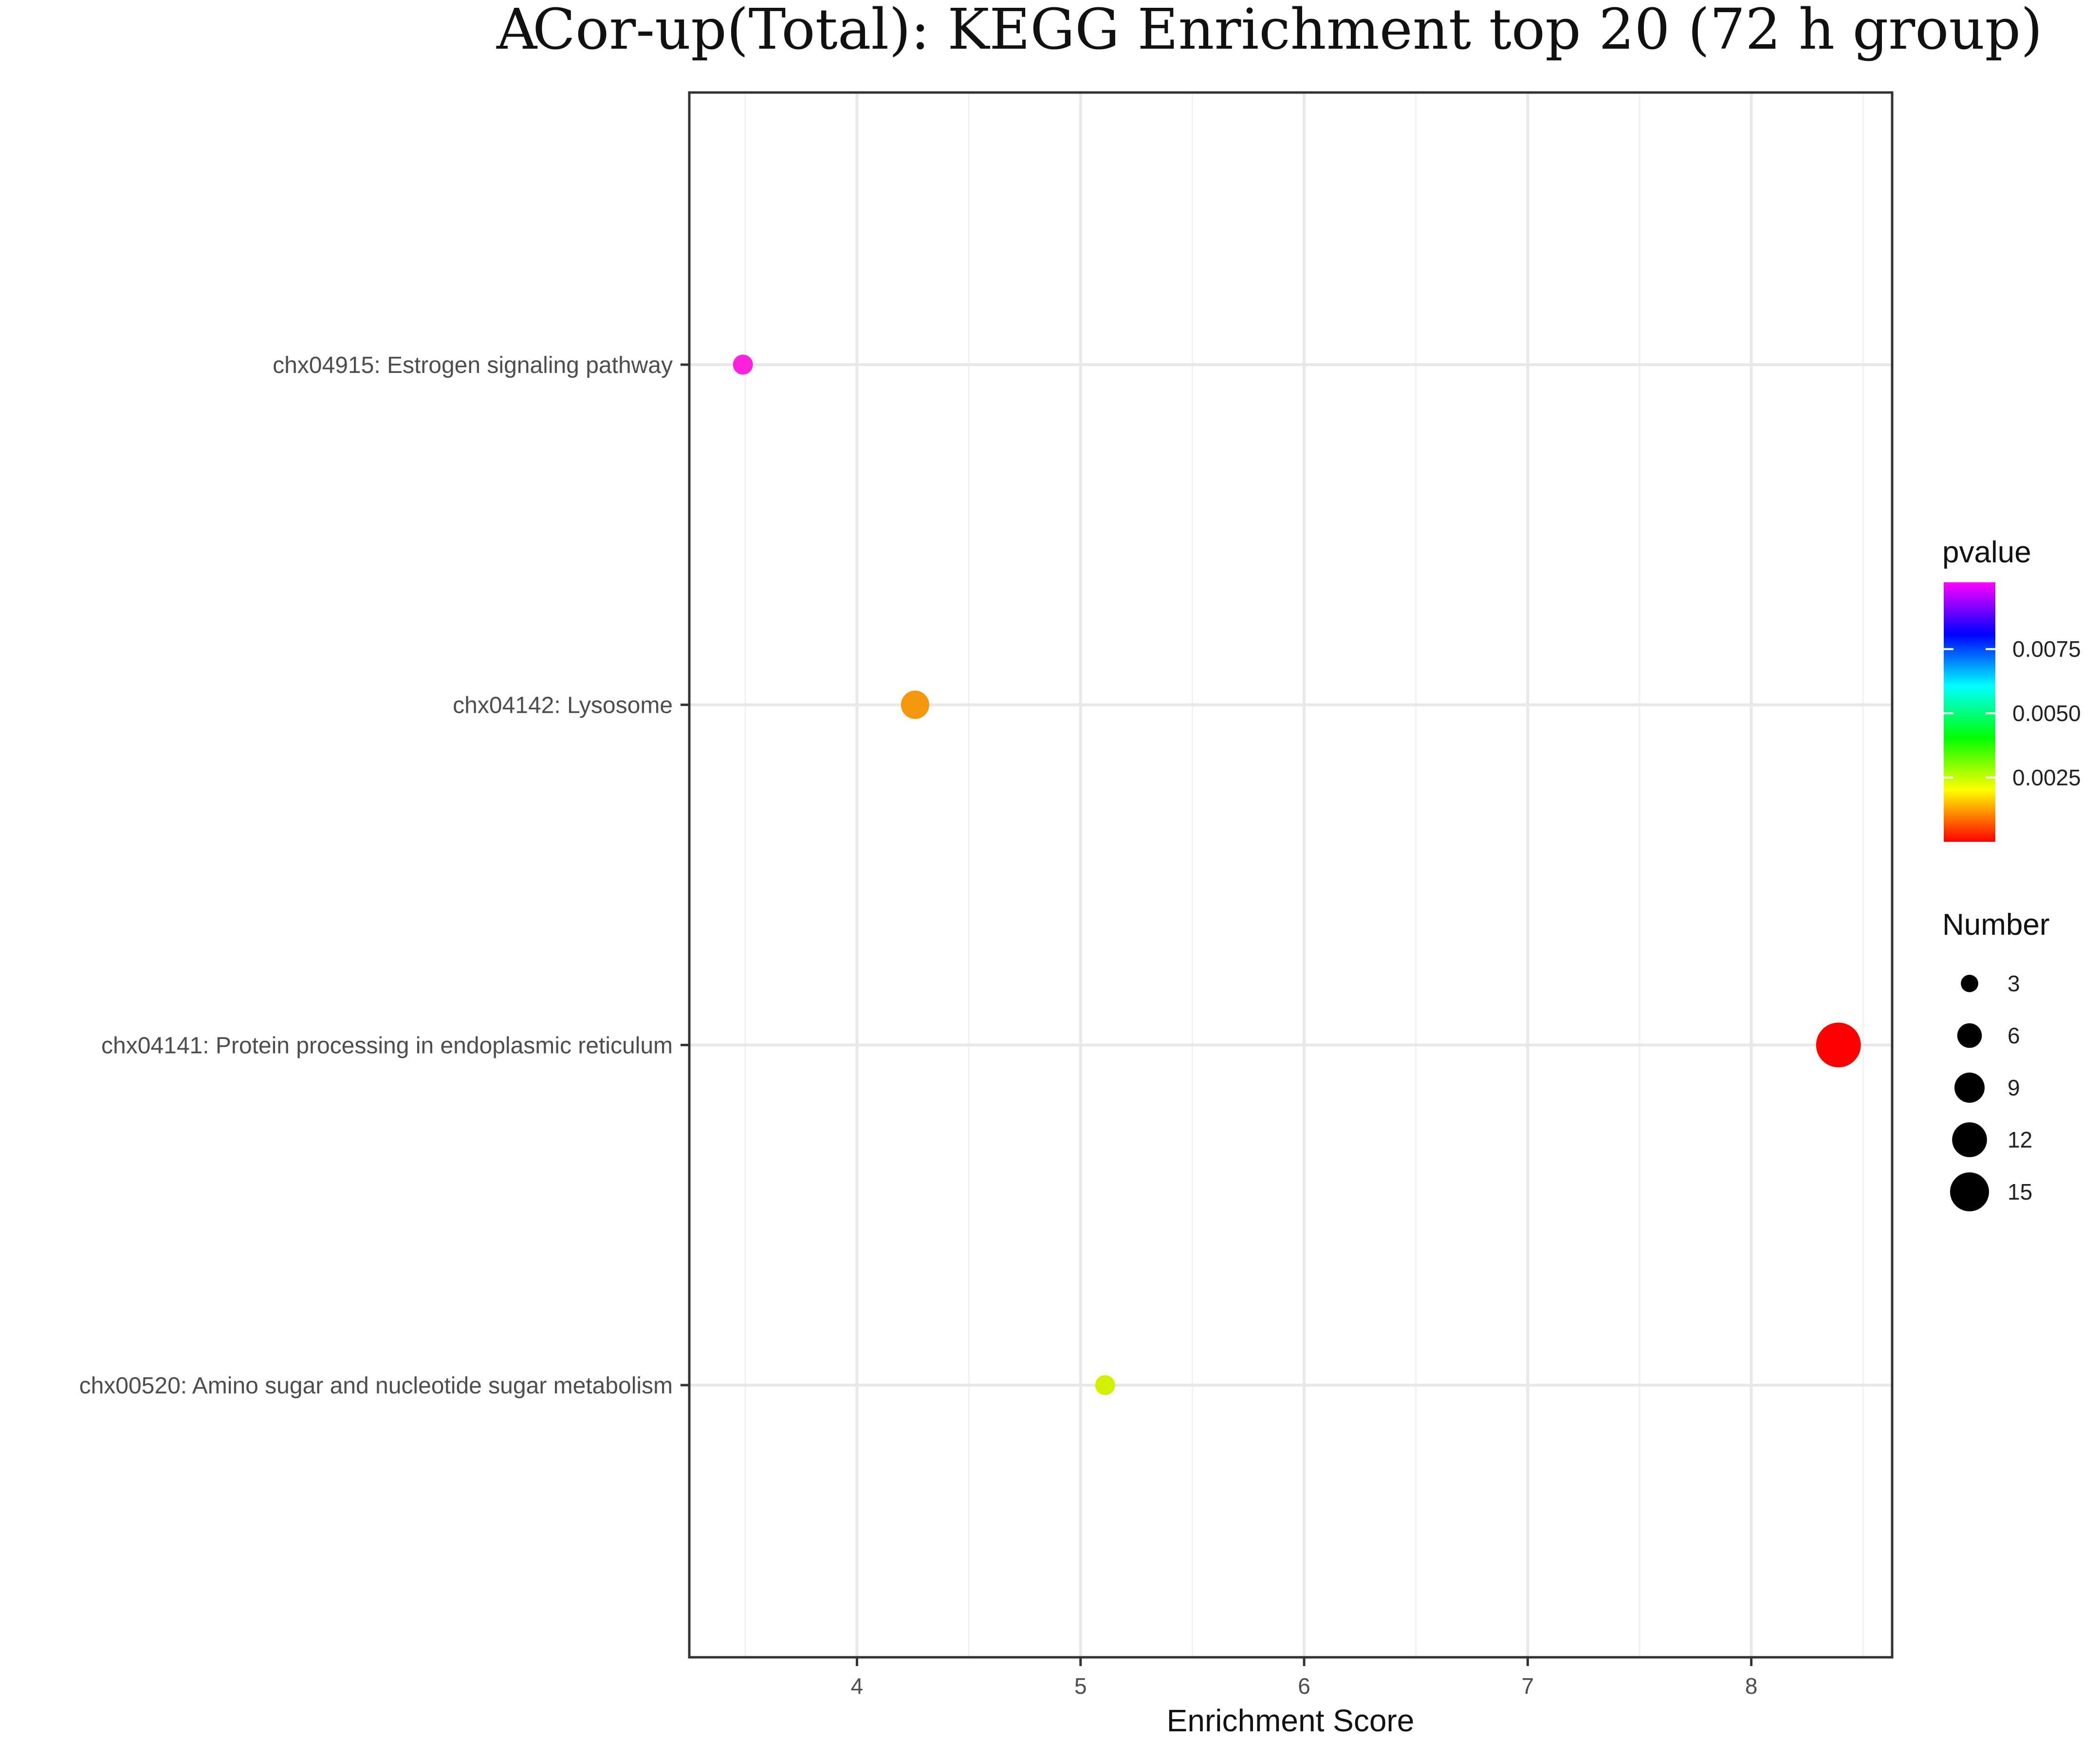  Describe the element at coordinates (1751, 1686) in the screenshot. I see `x-tick-label: 8` at that location.